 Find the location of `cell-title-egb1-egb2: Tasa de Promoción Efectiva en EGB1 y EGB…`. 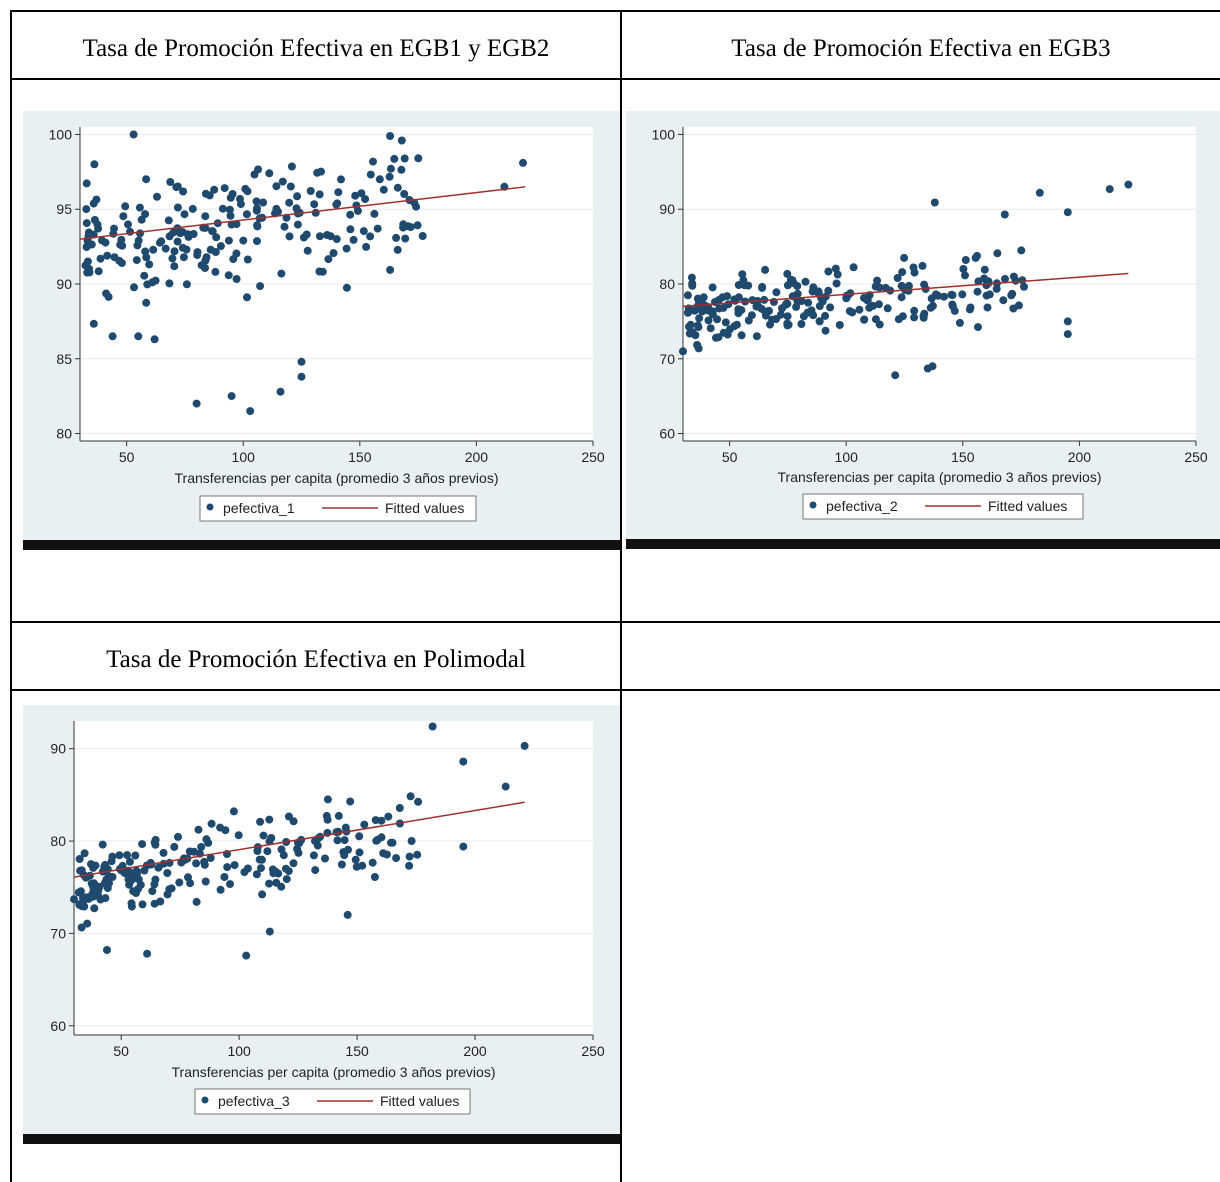

cell-title-egb1-egb2: Tasa de Promoción Efectiva en EGB1 y EGB… is located at coordinates (316, 48).